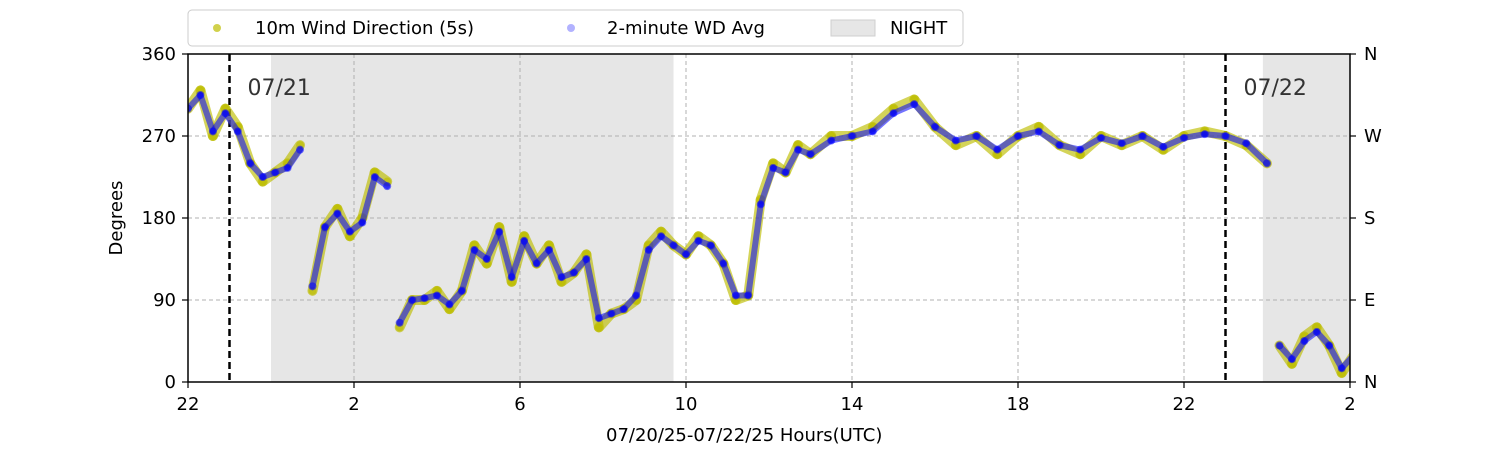  I want to click on legend-label-night: NIGHT, so click(919, 28).